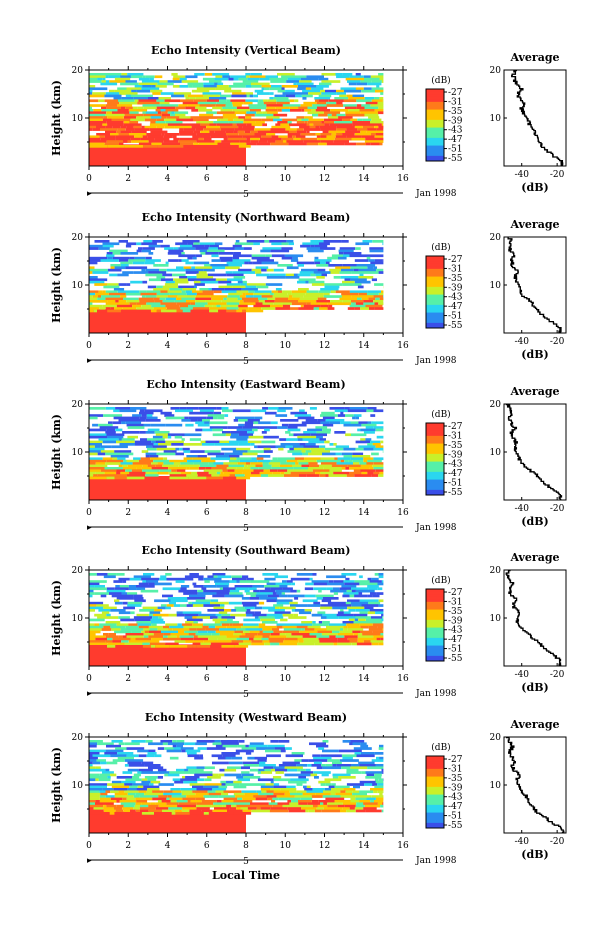  I want to click on x-tick-label: 16, so click(403, 346).